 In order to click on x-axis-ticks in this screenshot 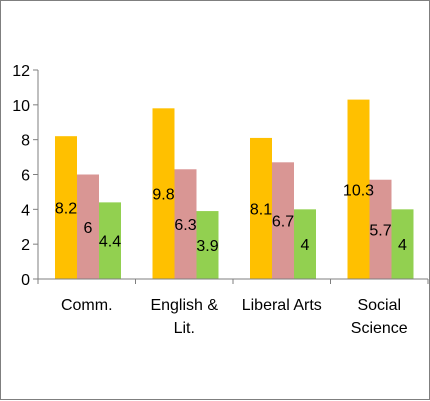, I will do `click(233, 281)`.